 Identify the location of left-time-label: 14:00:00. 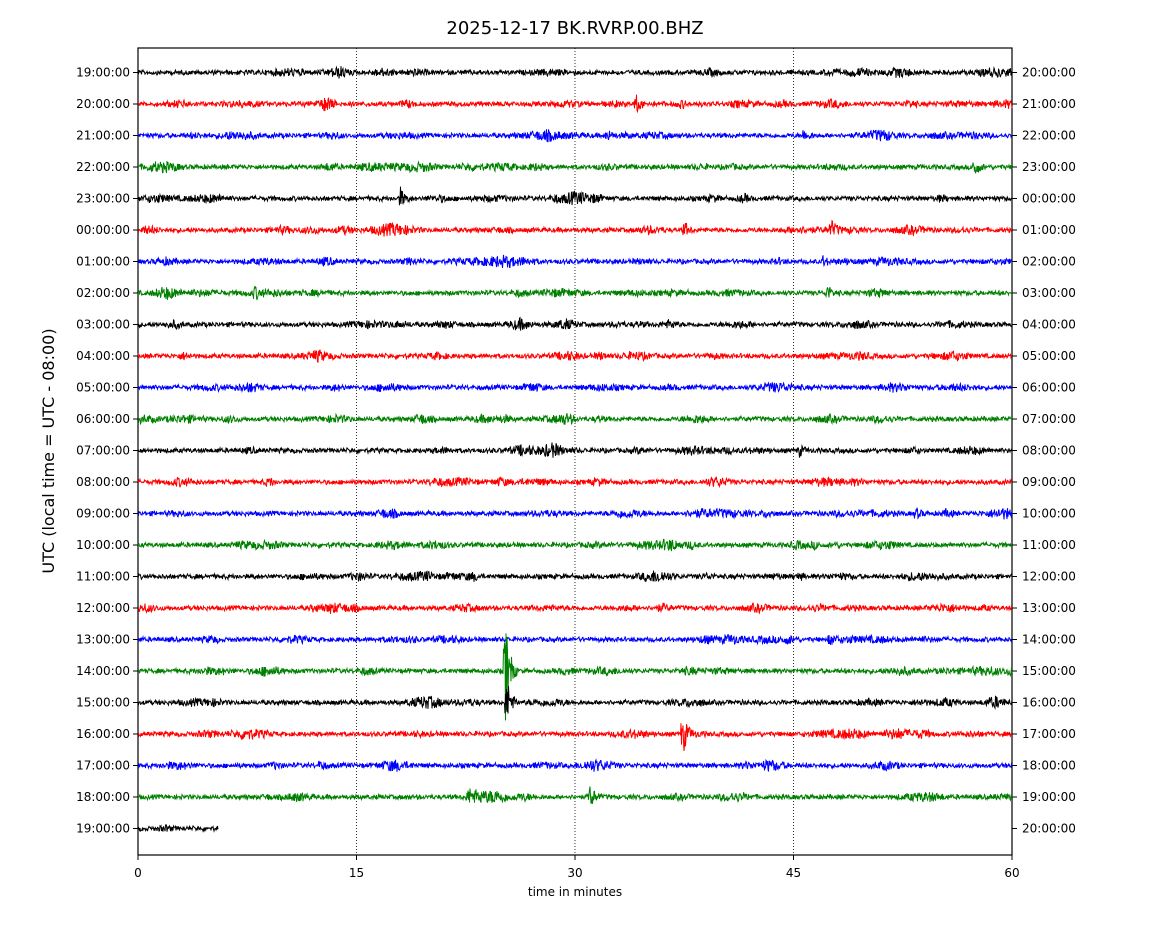
(103, 671).